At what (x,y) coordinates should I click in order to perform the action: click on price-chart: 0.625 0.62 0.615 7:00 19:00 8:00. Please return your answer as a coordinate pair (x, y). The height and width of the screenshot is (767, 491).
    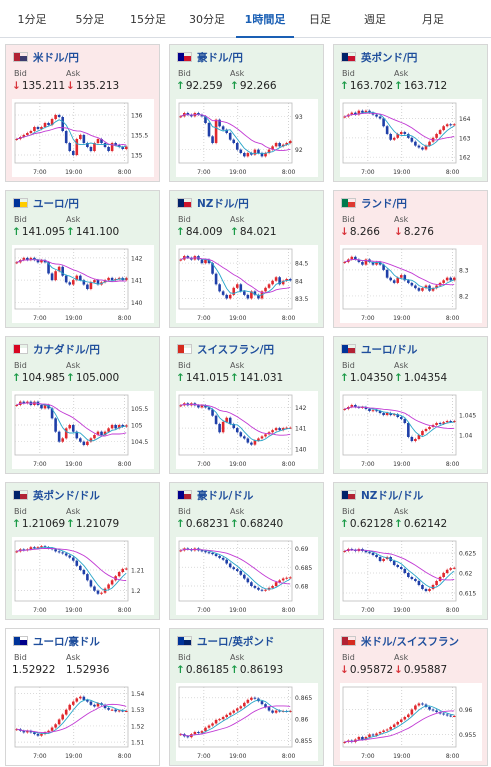
    Looking at the image, I should click on (411, 576).